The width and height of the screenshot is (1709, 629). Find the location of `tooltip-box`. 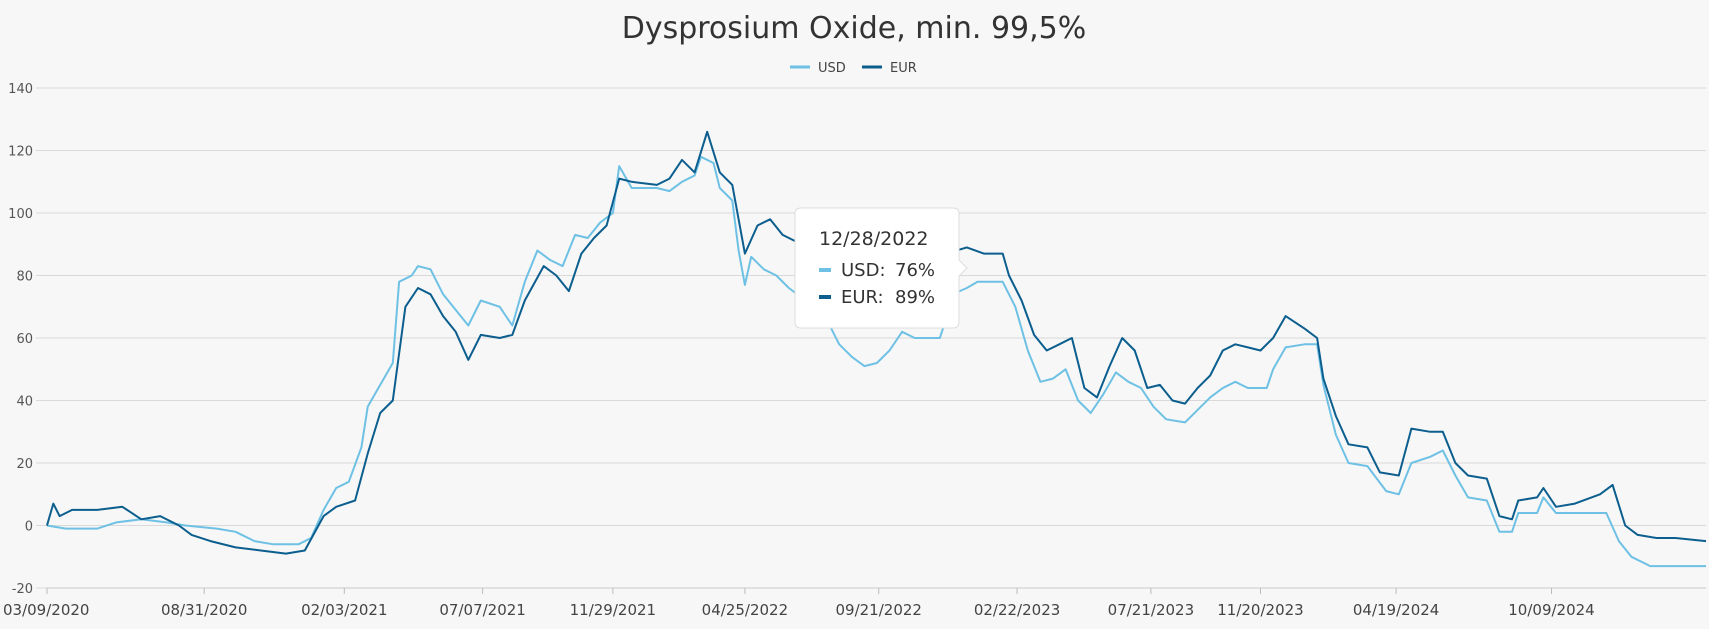

tooltip-box is located at coordinates (881, 268).